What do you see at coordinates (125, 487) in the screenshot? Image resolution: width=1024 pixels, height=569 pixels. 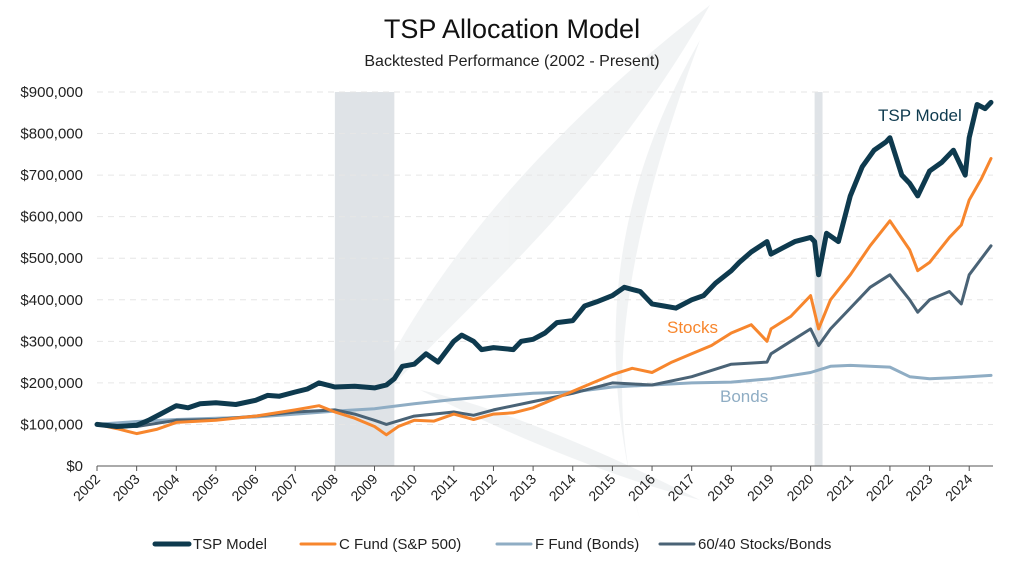 I see `x-tick-label: 2003` at bounding box center [125, 487].